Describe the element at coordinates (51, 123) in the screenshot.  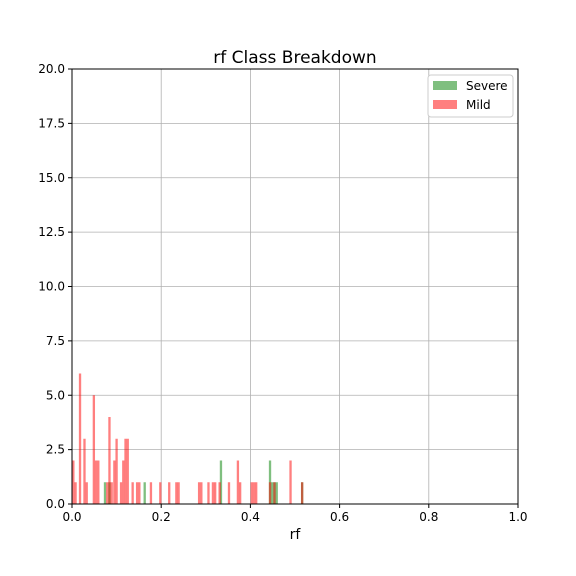
I see `y-tick-label: 17.5` at that location.